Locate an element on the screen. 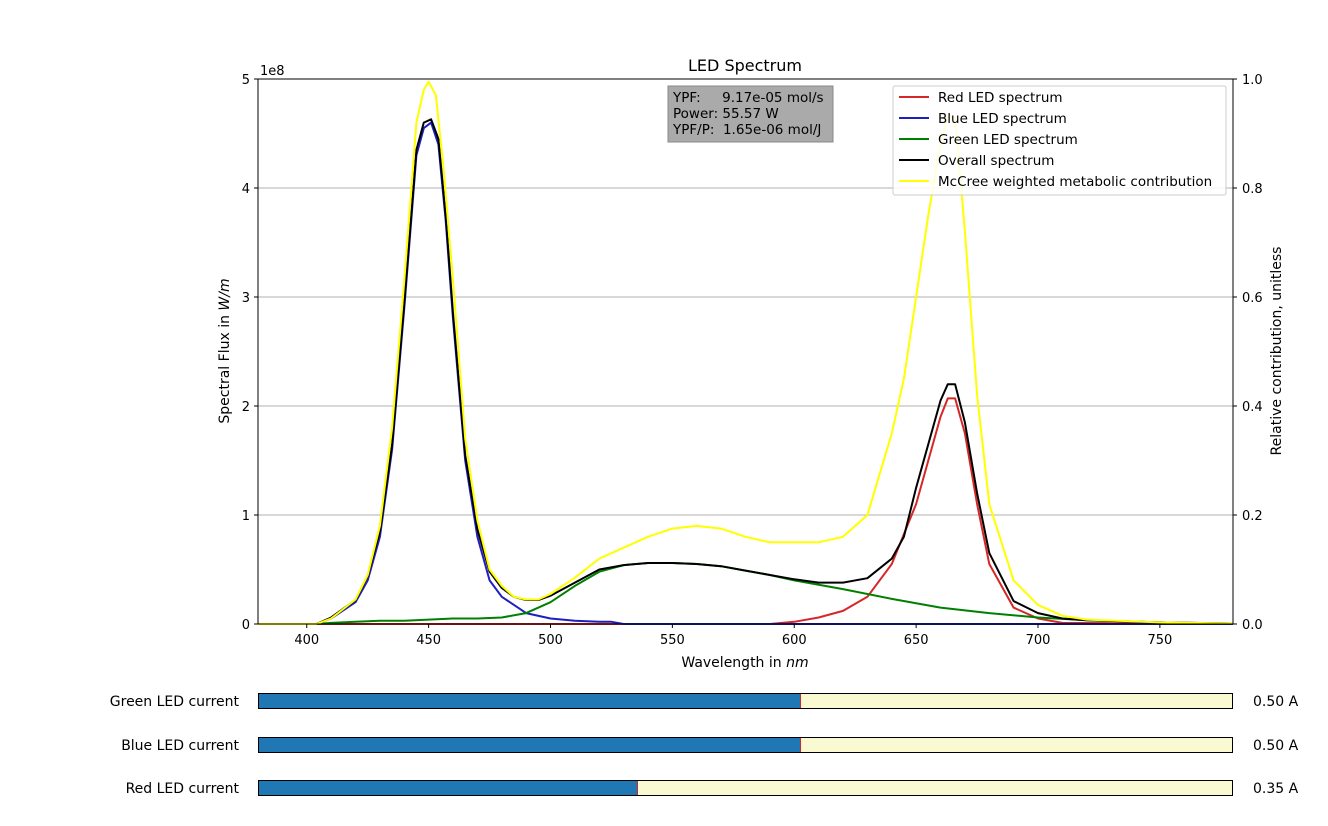 This screenshot has height=826, width=1328. blue-led-slider-handle is located at coordinates (800, 745).